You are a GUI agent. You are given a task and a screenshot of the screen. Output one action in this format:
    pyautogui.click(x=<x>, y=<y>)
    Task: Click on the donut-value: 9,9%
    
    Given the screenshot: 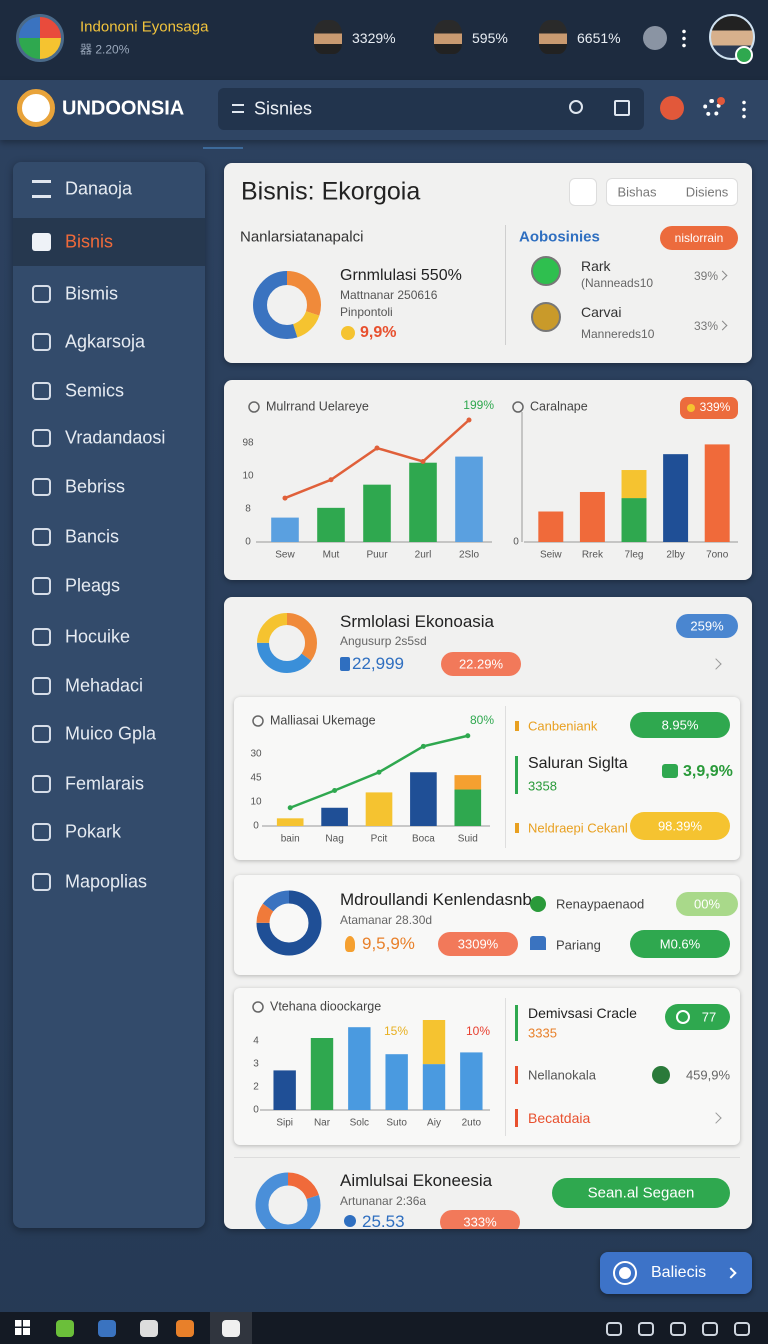 What is the action you would take?
    pyautogui.click(x=378, y=332)
    